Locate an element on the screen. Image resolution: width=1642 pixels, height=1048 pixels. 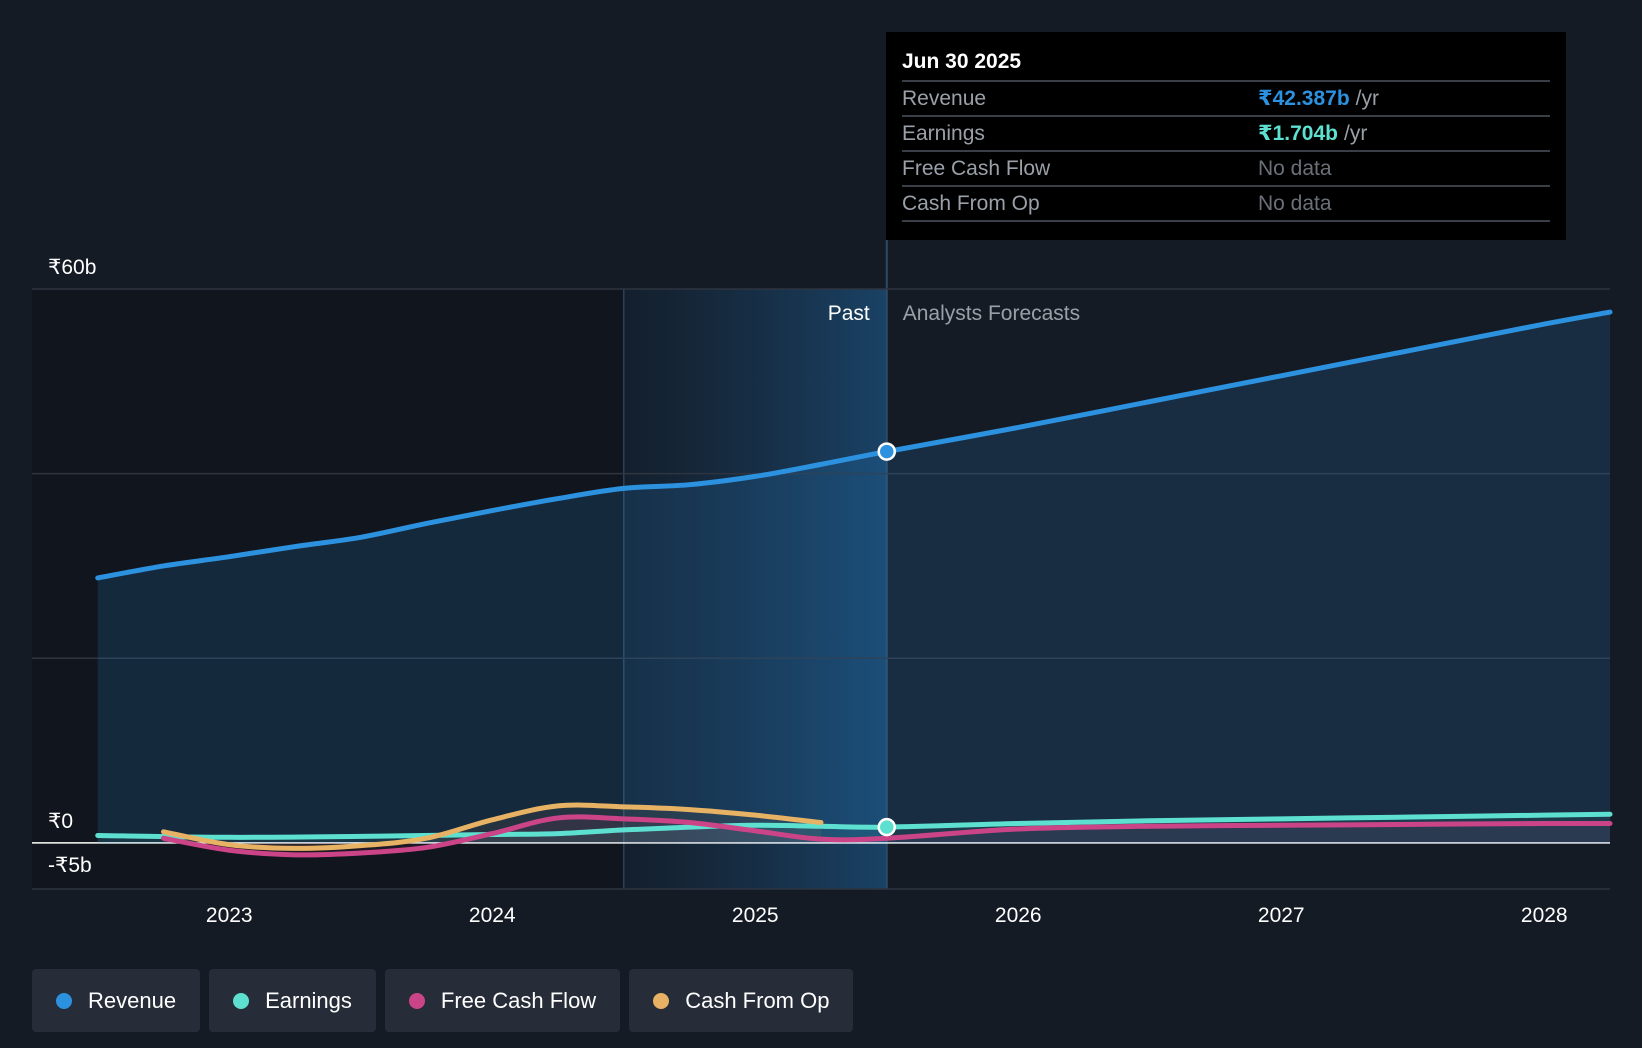
tooltip-row: Earnings ₹1.704b/yr is located at coordinates (1226, 132).